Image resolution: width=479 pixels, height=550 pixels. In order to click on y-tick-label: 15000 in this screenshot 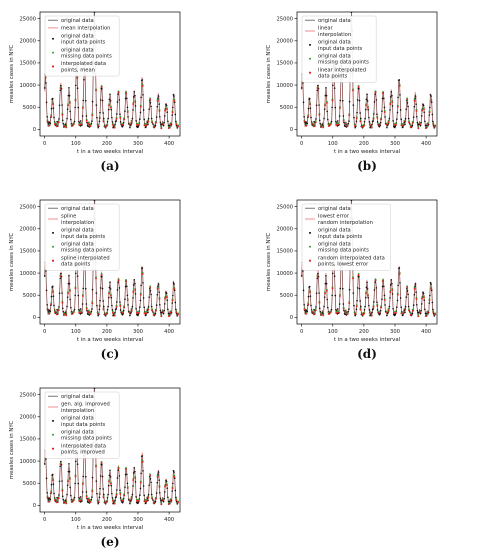, I will do `click(27, 440)`.